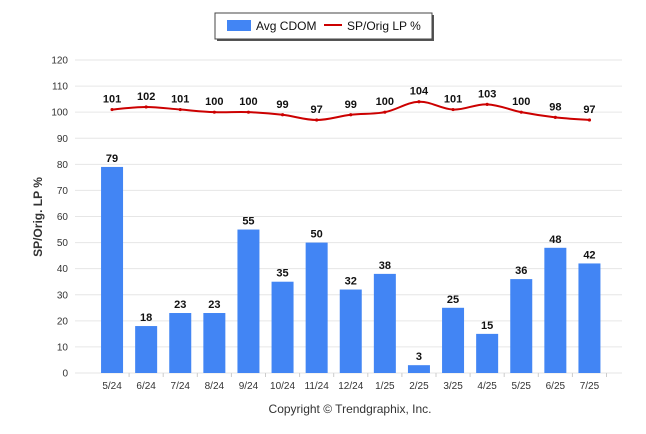 This screenshot has height=434, width=646. What do you see at coordinates (589, 255) in the screenshot?
I see `bar-value-label: 42` at bounding box center [589, 255].